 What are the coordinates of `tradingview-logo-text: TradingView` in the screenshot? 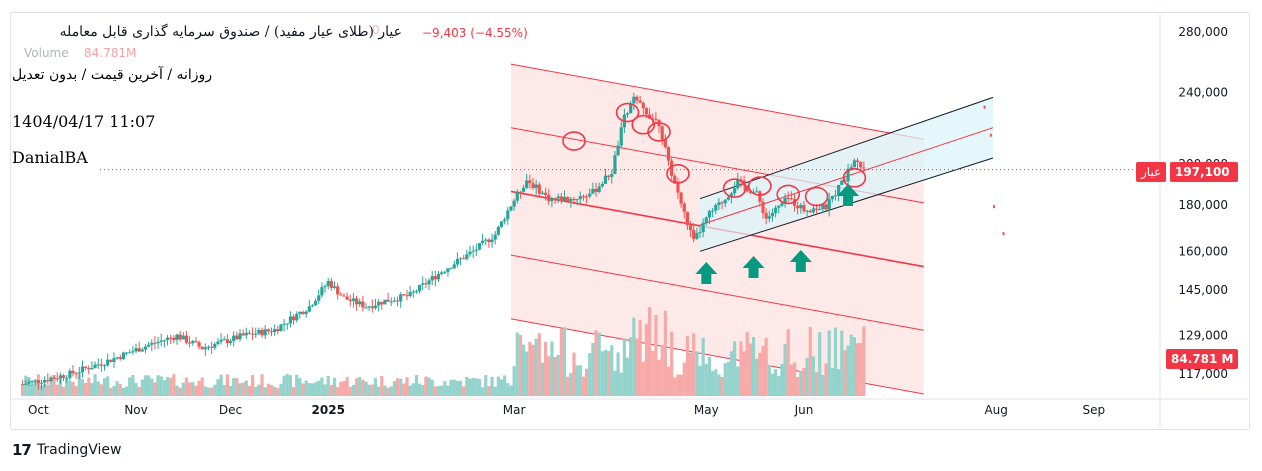 It's located at (79, 450).